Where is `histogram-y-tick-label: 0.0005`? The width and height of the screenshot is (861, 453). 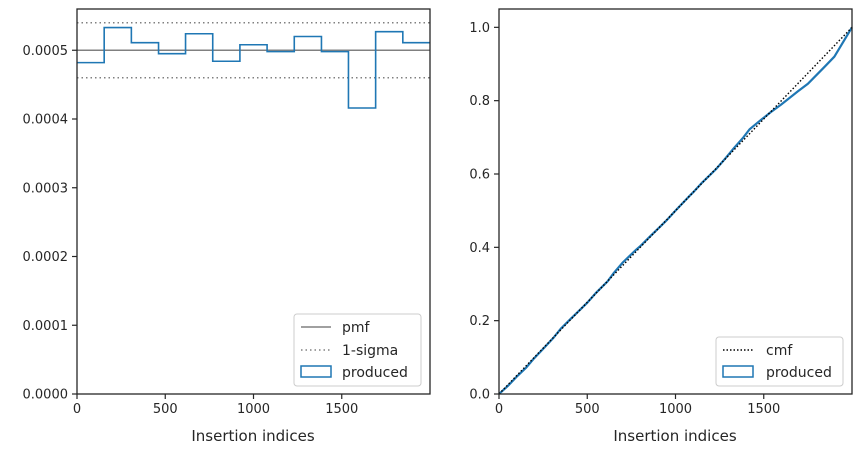 histogram-y-tick-label: 0.0005 is located at coordinates (46, 51).